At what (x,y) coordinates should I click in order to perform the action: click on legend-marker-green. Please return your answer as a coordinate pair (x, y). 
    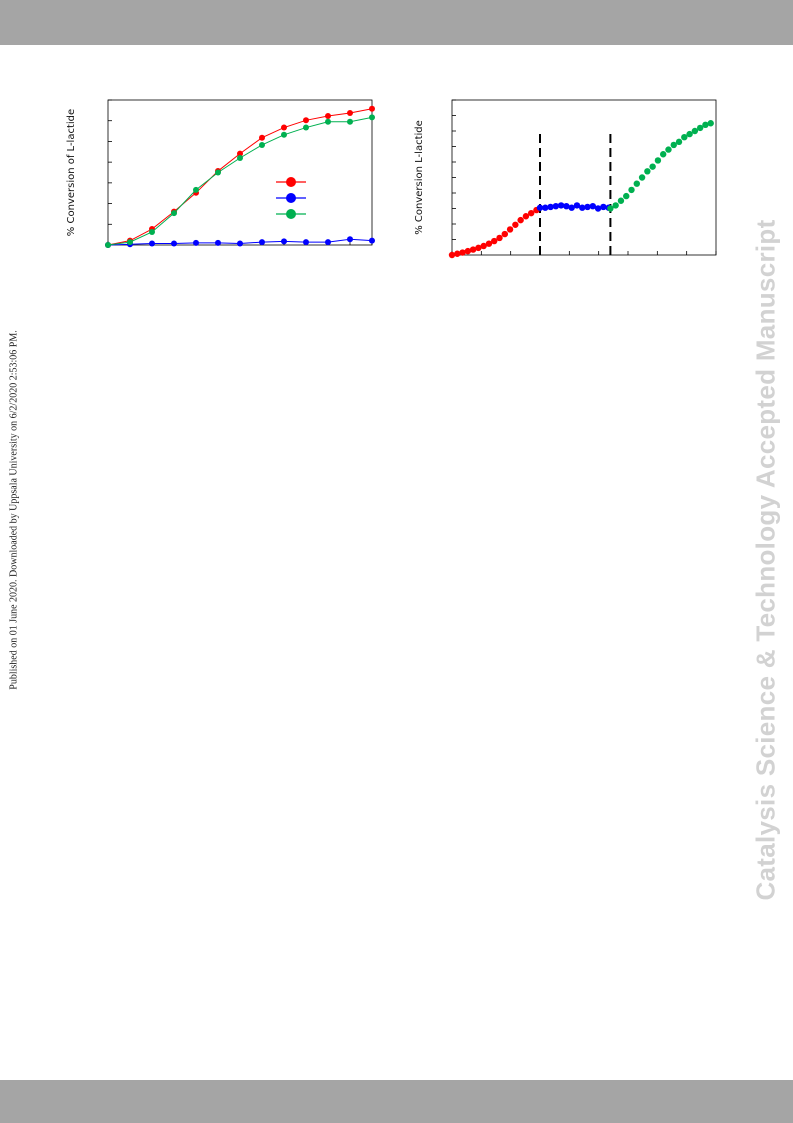
    Looking at the image, I should click on (291, 214).